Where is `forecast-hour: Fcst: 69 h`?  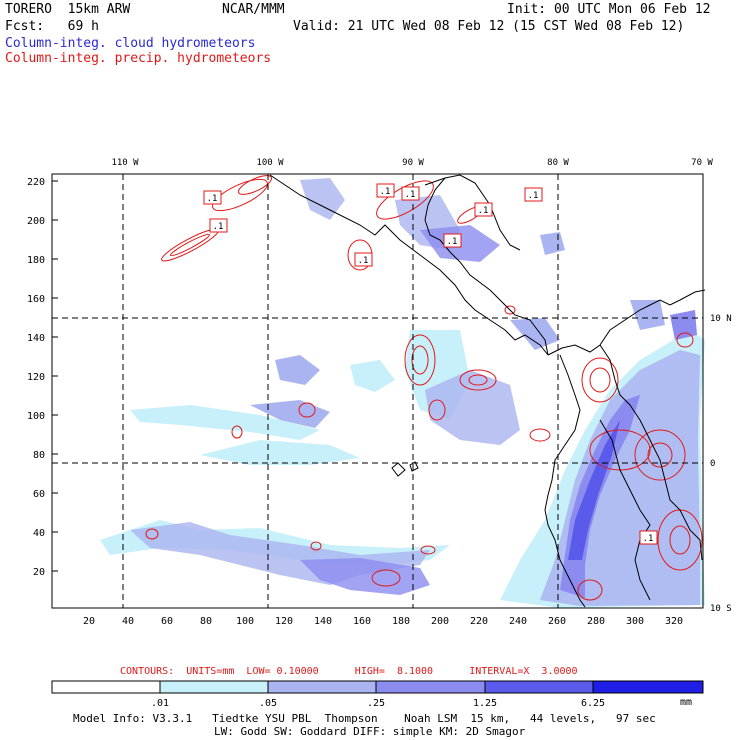 forecast-hour: Fcst: 69 h is located at coordinates (52, 26).